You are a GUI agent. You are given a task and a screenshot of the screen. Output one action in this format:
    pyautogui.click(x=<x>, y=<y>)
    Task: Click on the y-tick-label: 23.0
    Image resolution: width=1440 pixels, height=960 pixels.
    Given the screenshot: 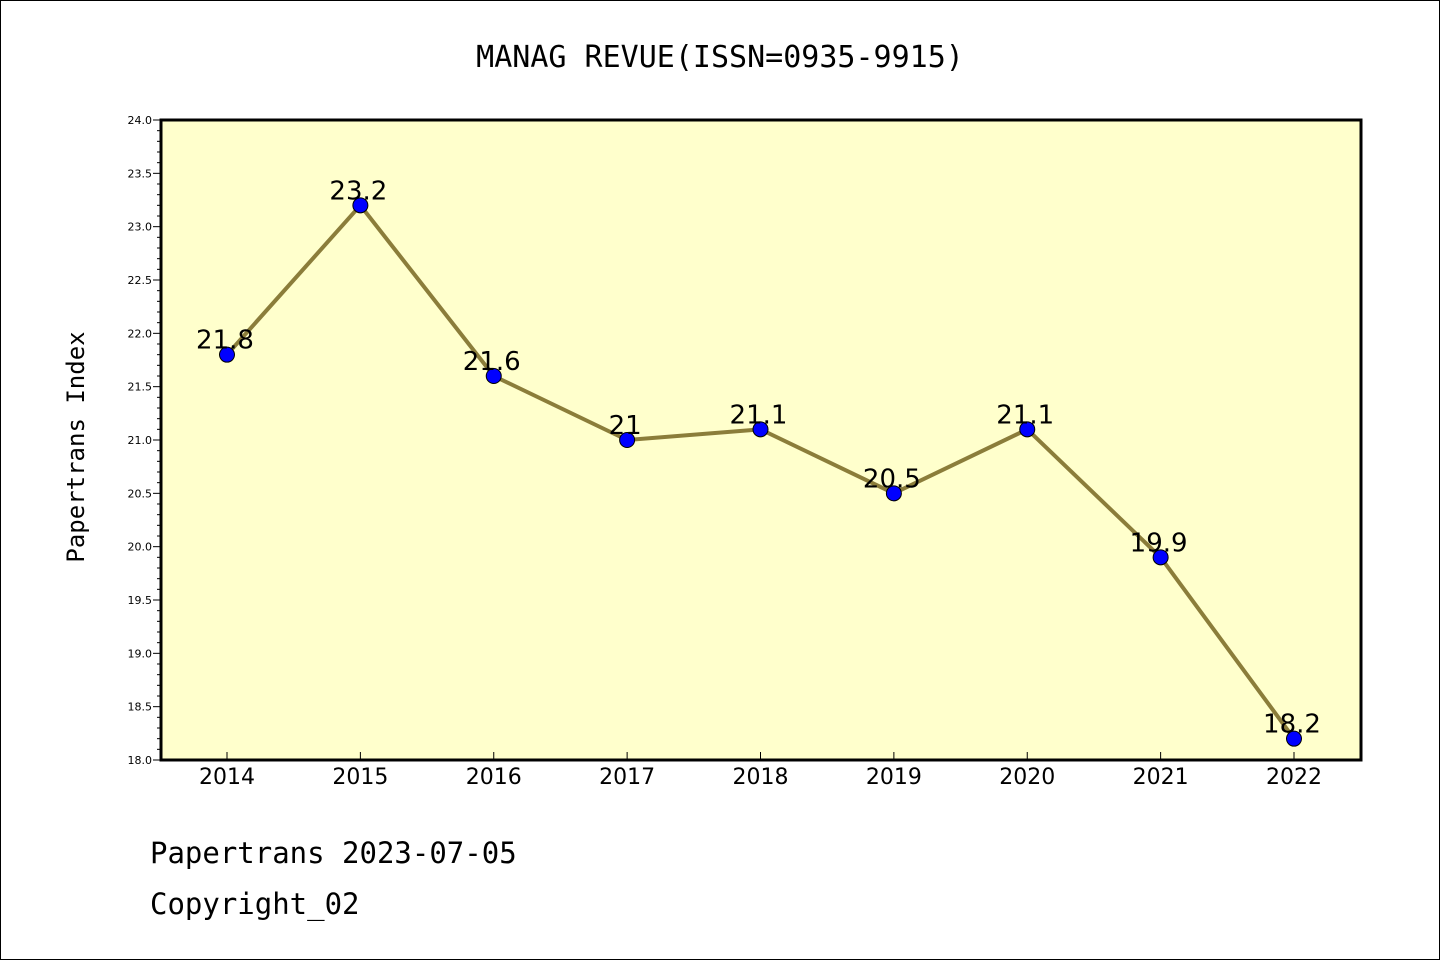 What is the action you would take?
    pyautogui.click(x=140, y=227)
    